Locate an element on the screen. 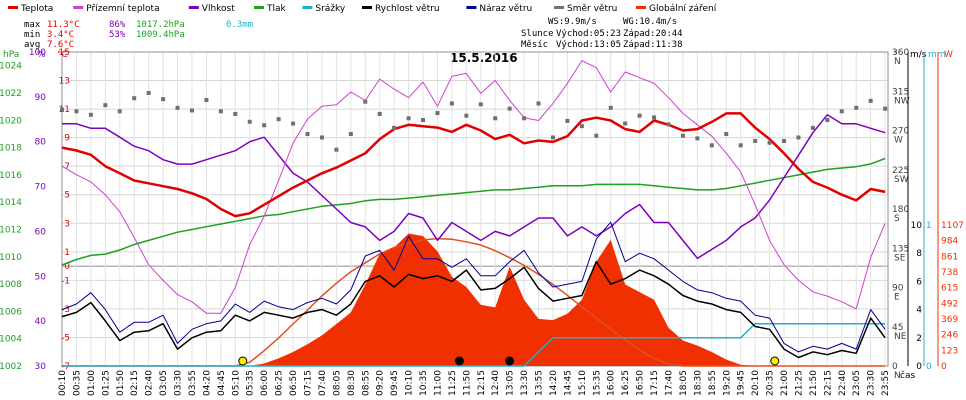 Image resolution: width=966 pixels, height=400 pixels. x-tick-51: 21:25 is located at coordinates (799, 383).